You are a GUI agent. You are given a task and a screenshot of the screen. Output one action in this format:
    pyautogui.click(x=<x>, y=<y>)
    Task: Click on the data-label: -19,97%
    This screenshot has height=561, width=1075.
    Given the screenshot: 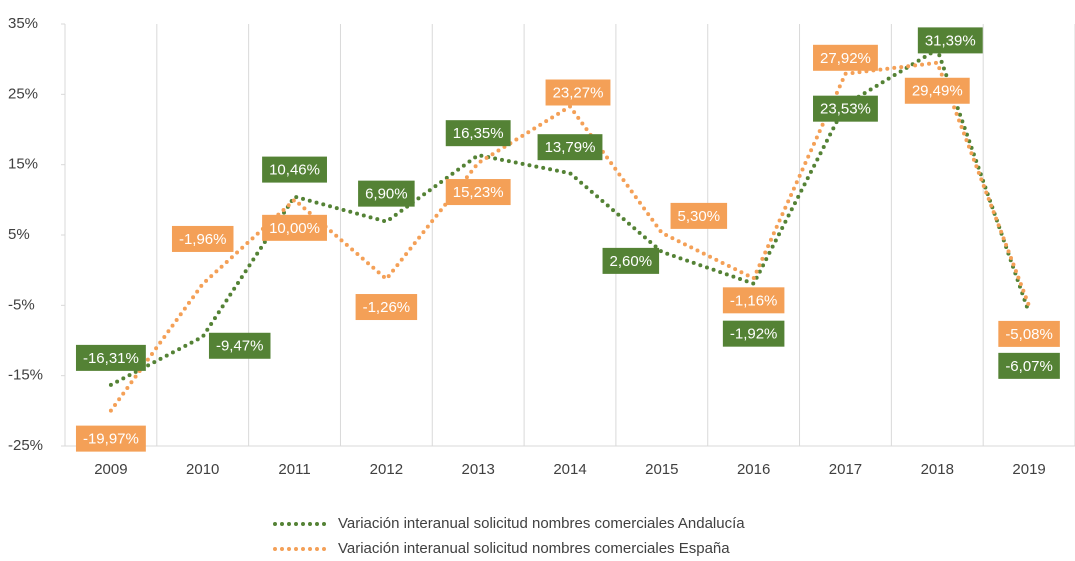 What is the action you would take?
    pyautogui.click(x=110, y=438)
    